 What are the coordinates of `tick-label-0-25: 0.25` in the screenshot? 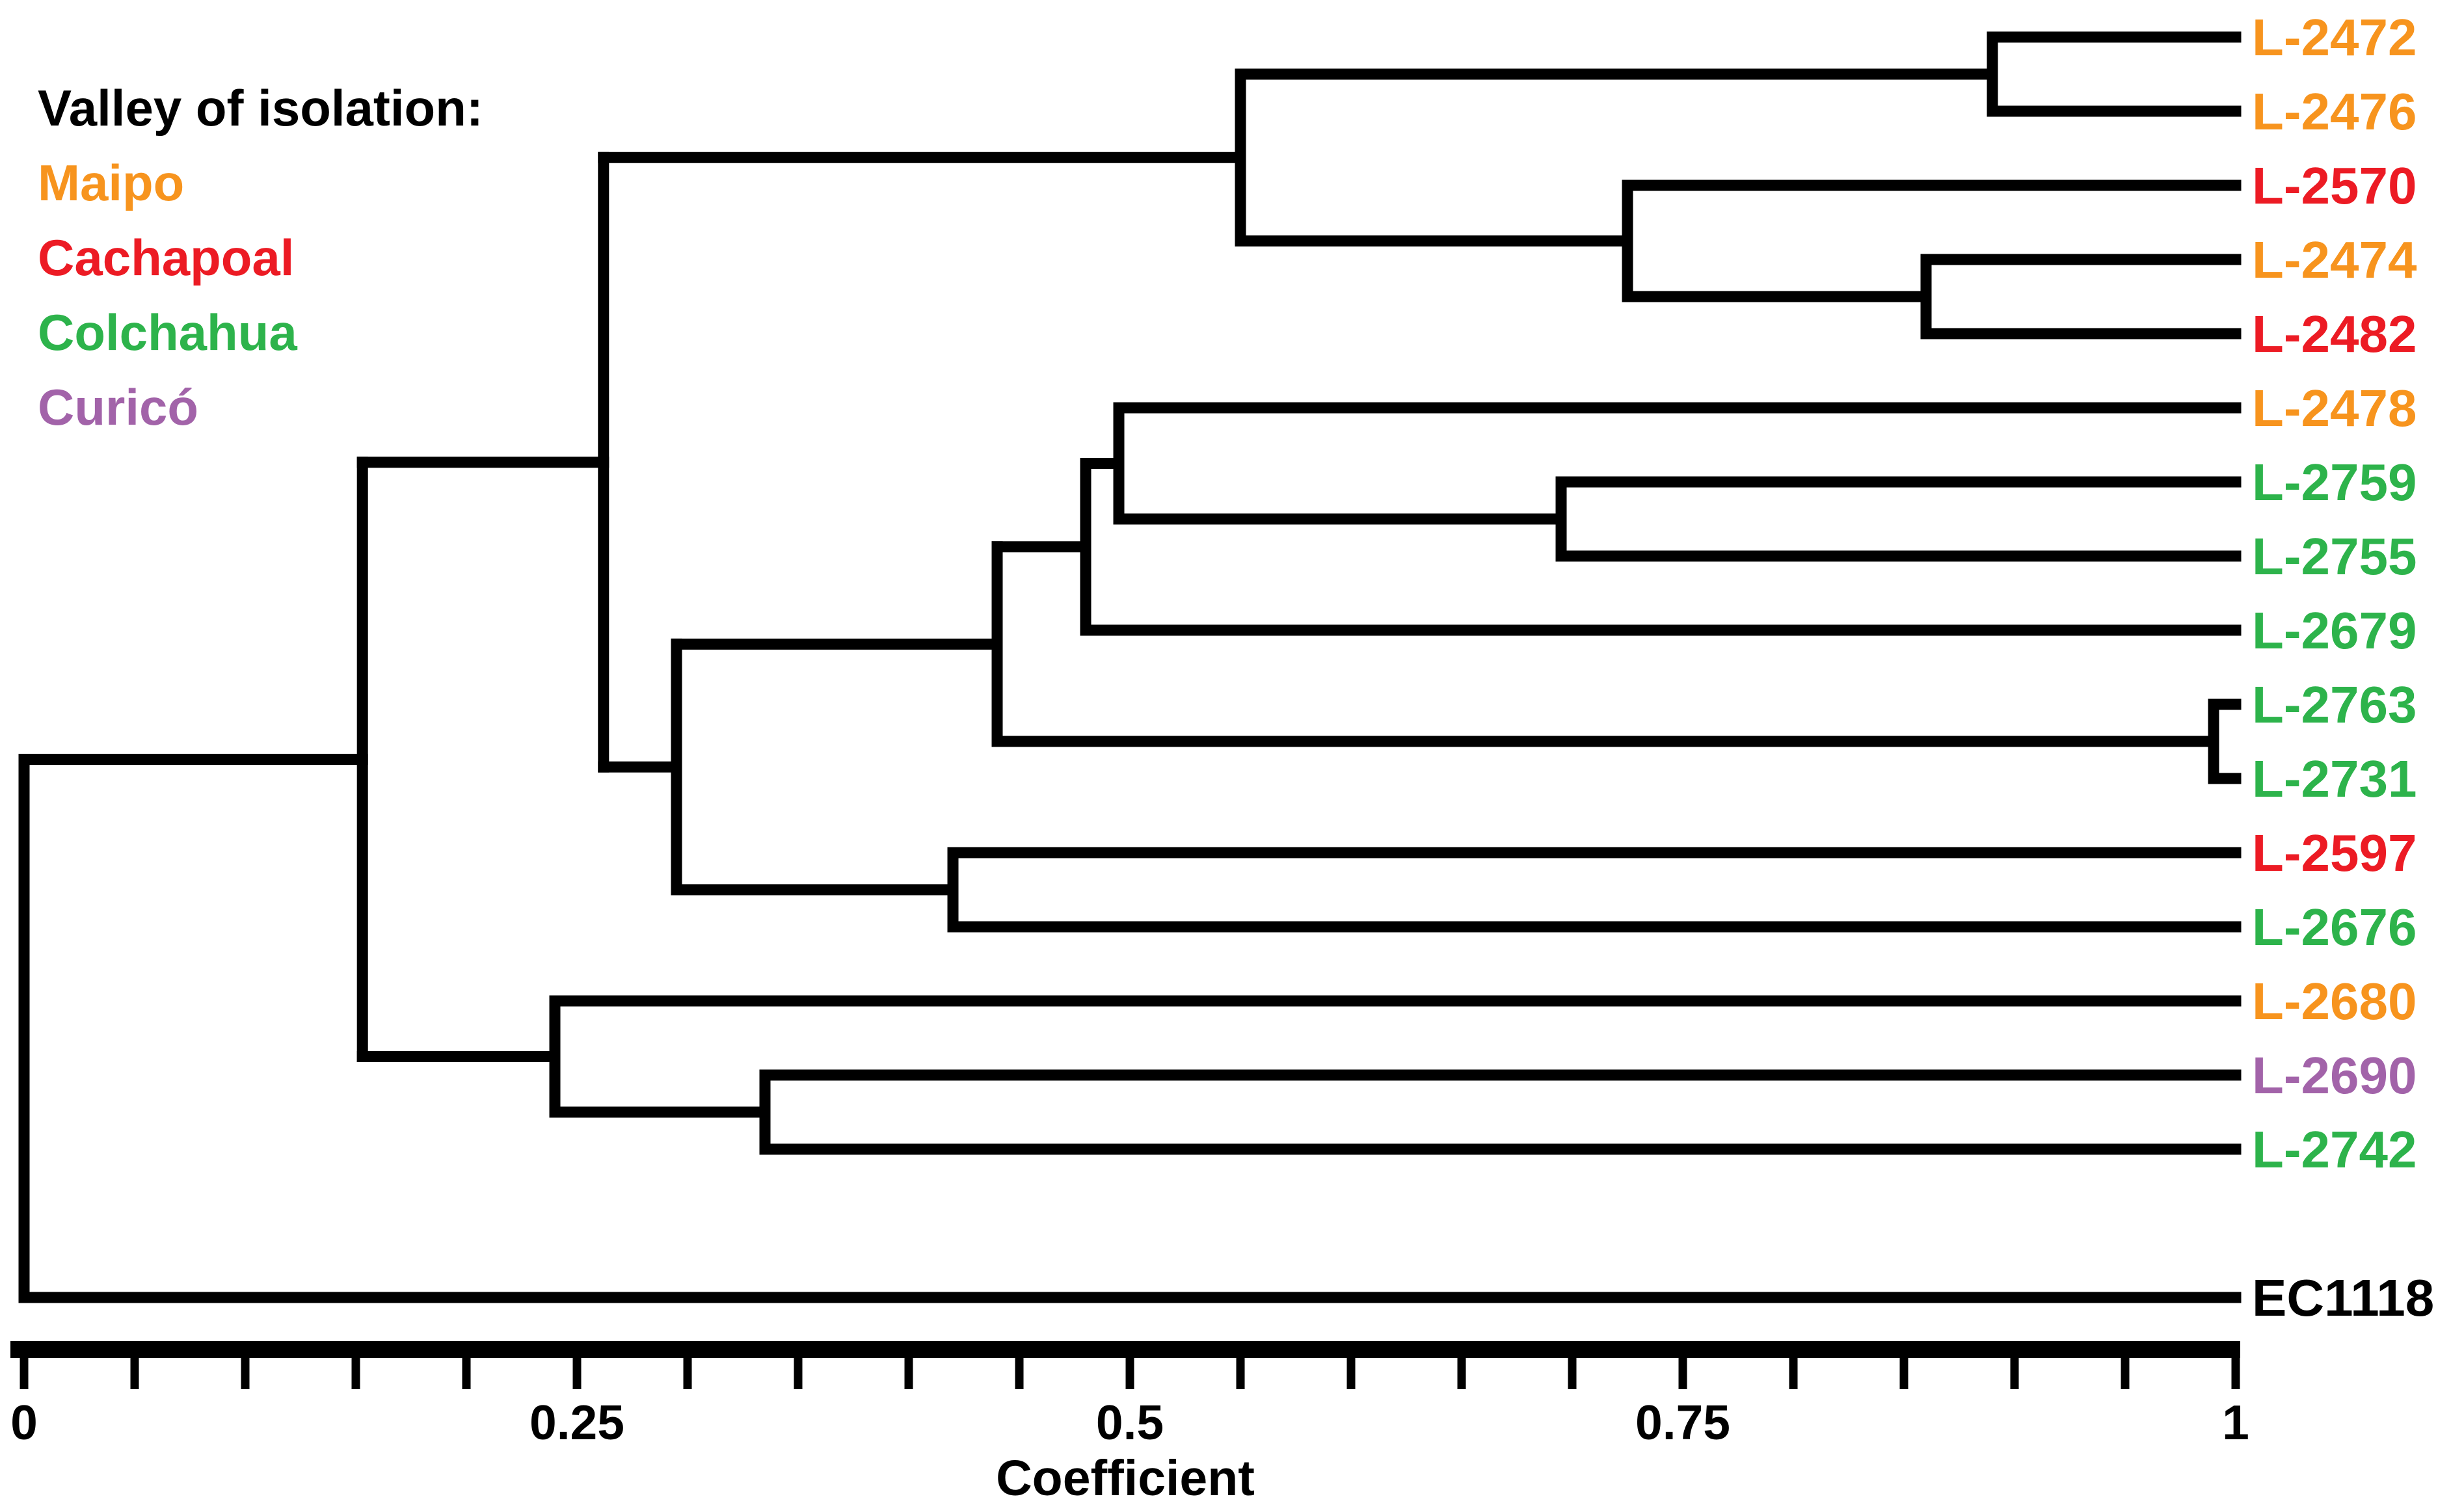 It's located at (577, 1422).